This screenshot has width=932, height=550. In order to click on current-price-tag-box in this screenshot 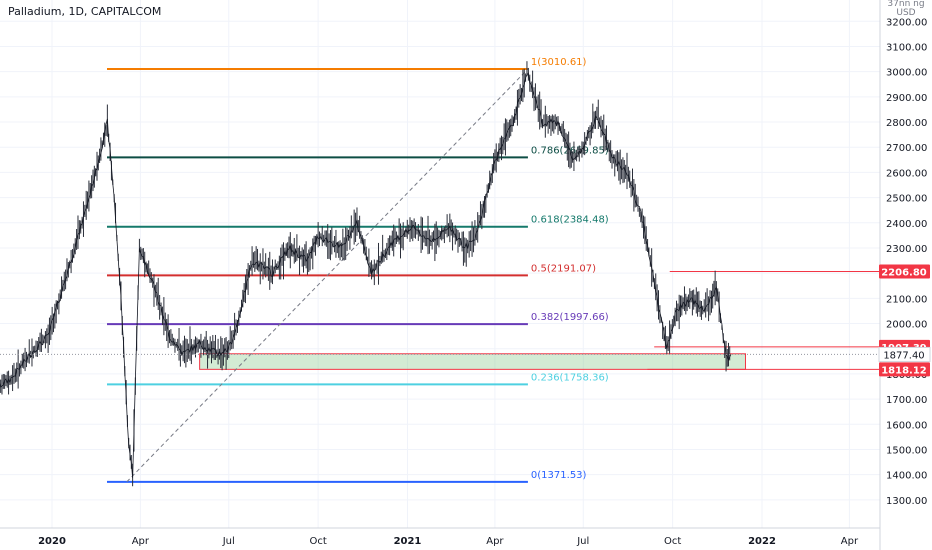, I will do `click(904, 354)`.